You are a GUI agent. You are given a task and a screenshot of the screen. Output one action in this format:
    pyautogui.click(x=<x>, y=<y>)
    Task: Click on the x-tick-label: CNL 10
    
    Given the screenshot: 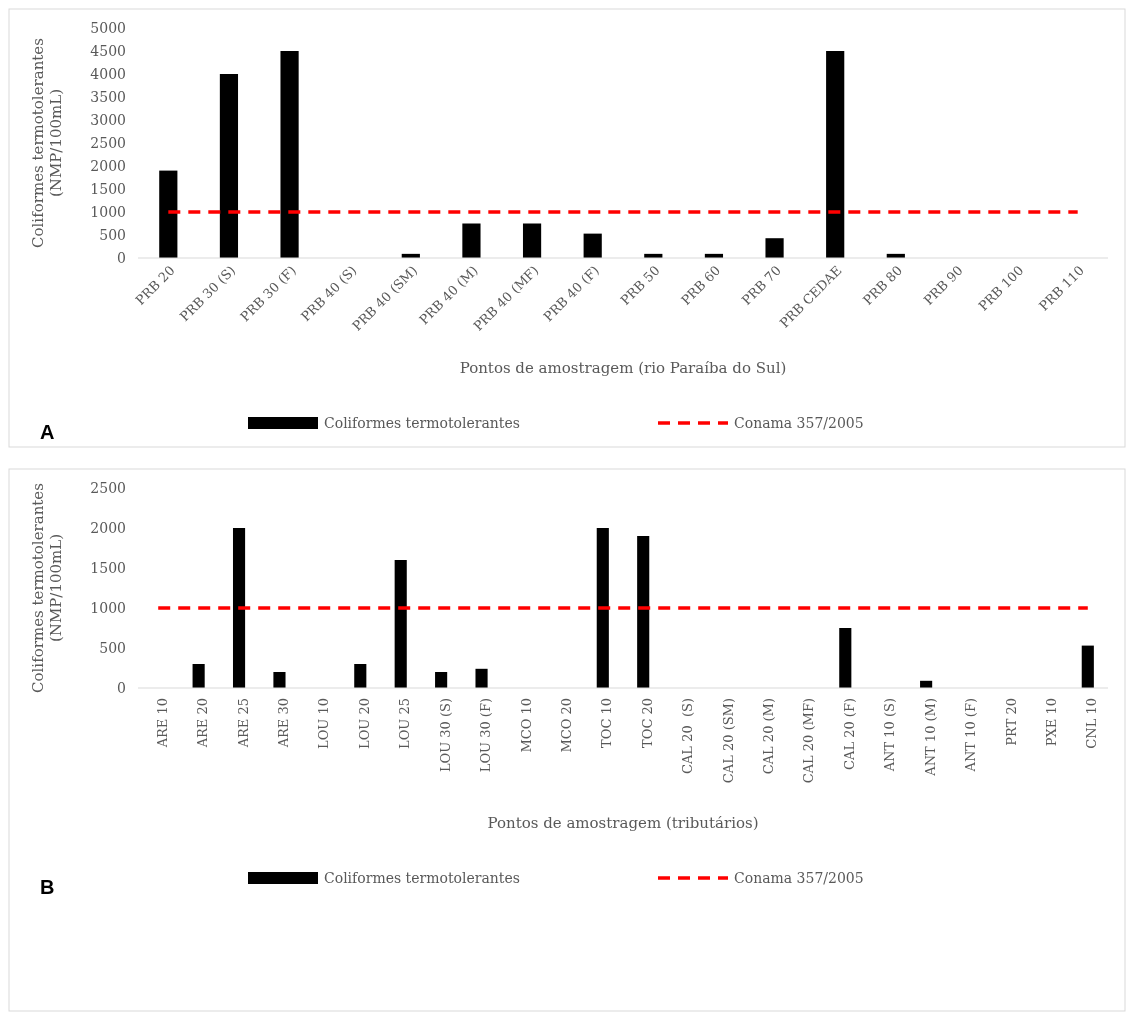 What is the action you would take?
    pyautogui.click(x=1092, y=723)
    